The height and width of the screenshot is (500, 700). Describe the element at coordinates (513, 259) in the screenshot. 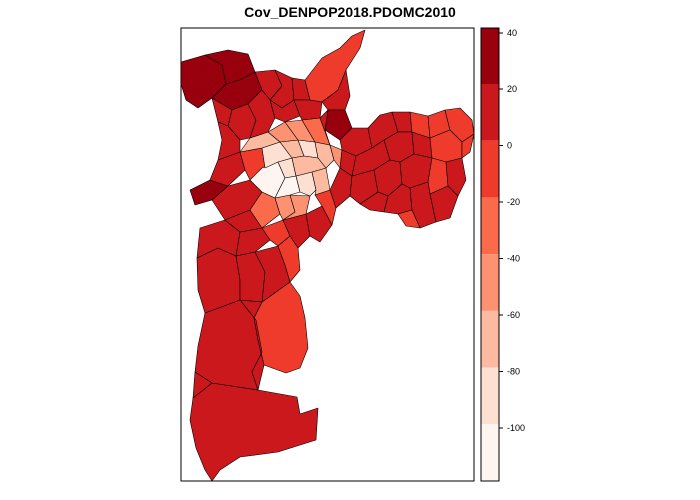

I see `legend-tick-label: -40` at that location.